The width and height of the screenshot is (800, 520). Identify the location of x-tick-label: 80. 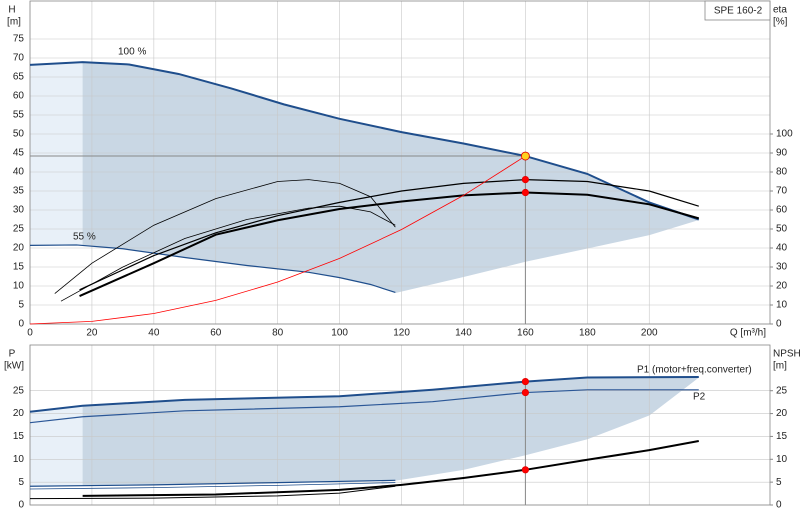
(278, 333).